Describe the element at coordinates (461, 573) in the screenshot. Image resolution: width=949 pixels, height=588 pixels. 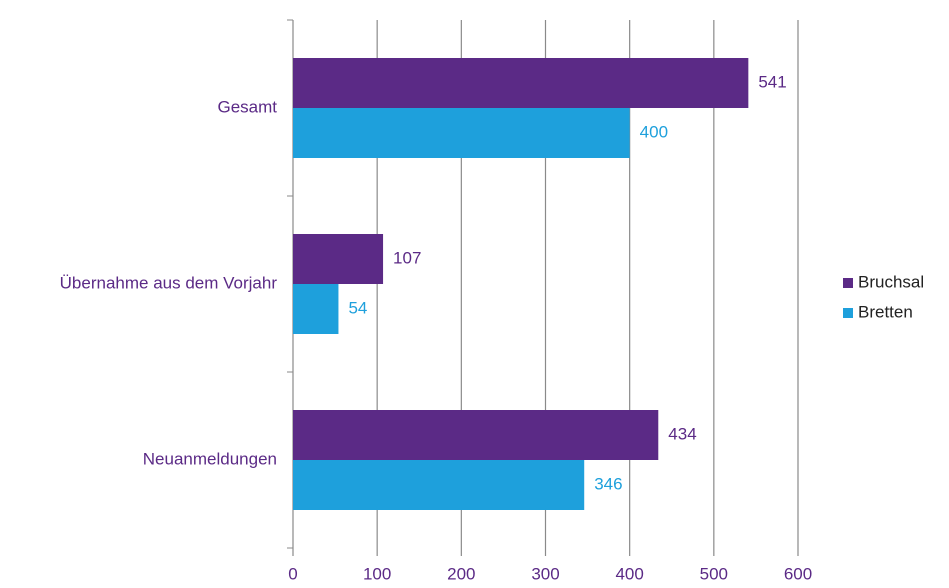
I see `x-tick-label: 200` at that location.